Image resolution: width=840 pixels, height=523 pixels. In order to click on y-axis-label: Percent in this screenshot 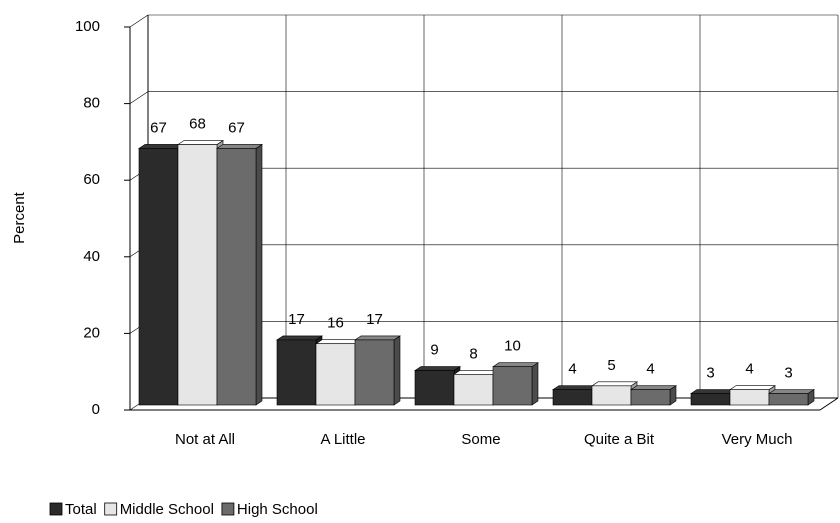, I will do `click(19, 217)`.